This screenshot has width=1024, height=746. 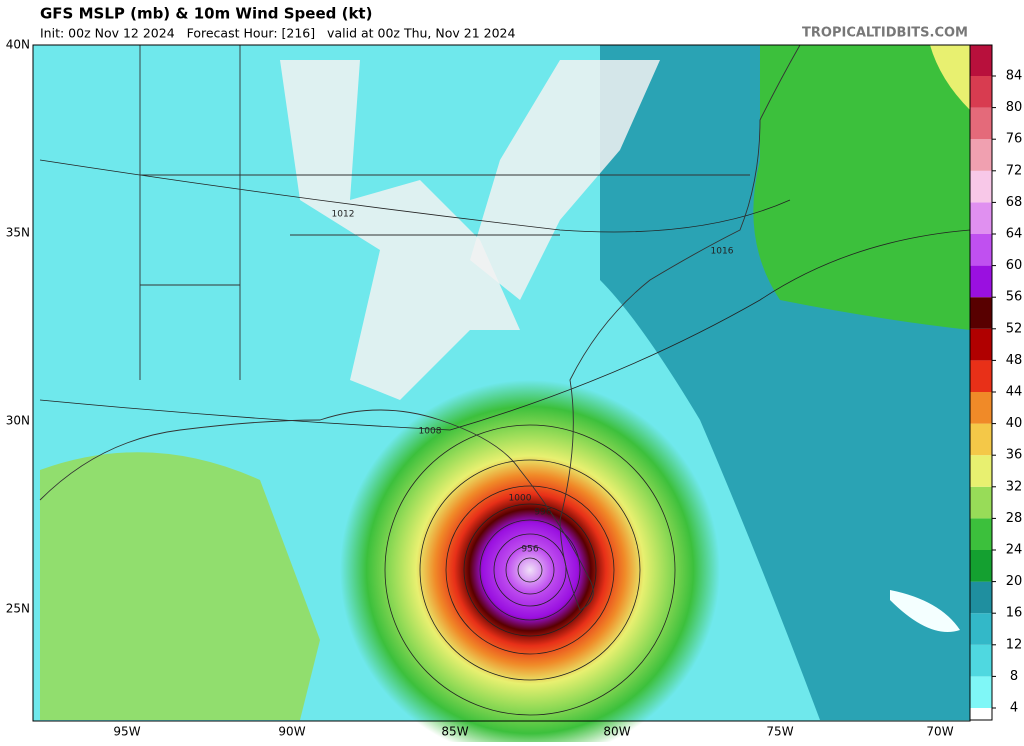 I want to click on isobar-label: 956, so click(x=529, y=550).